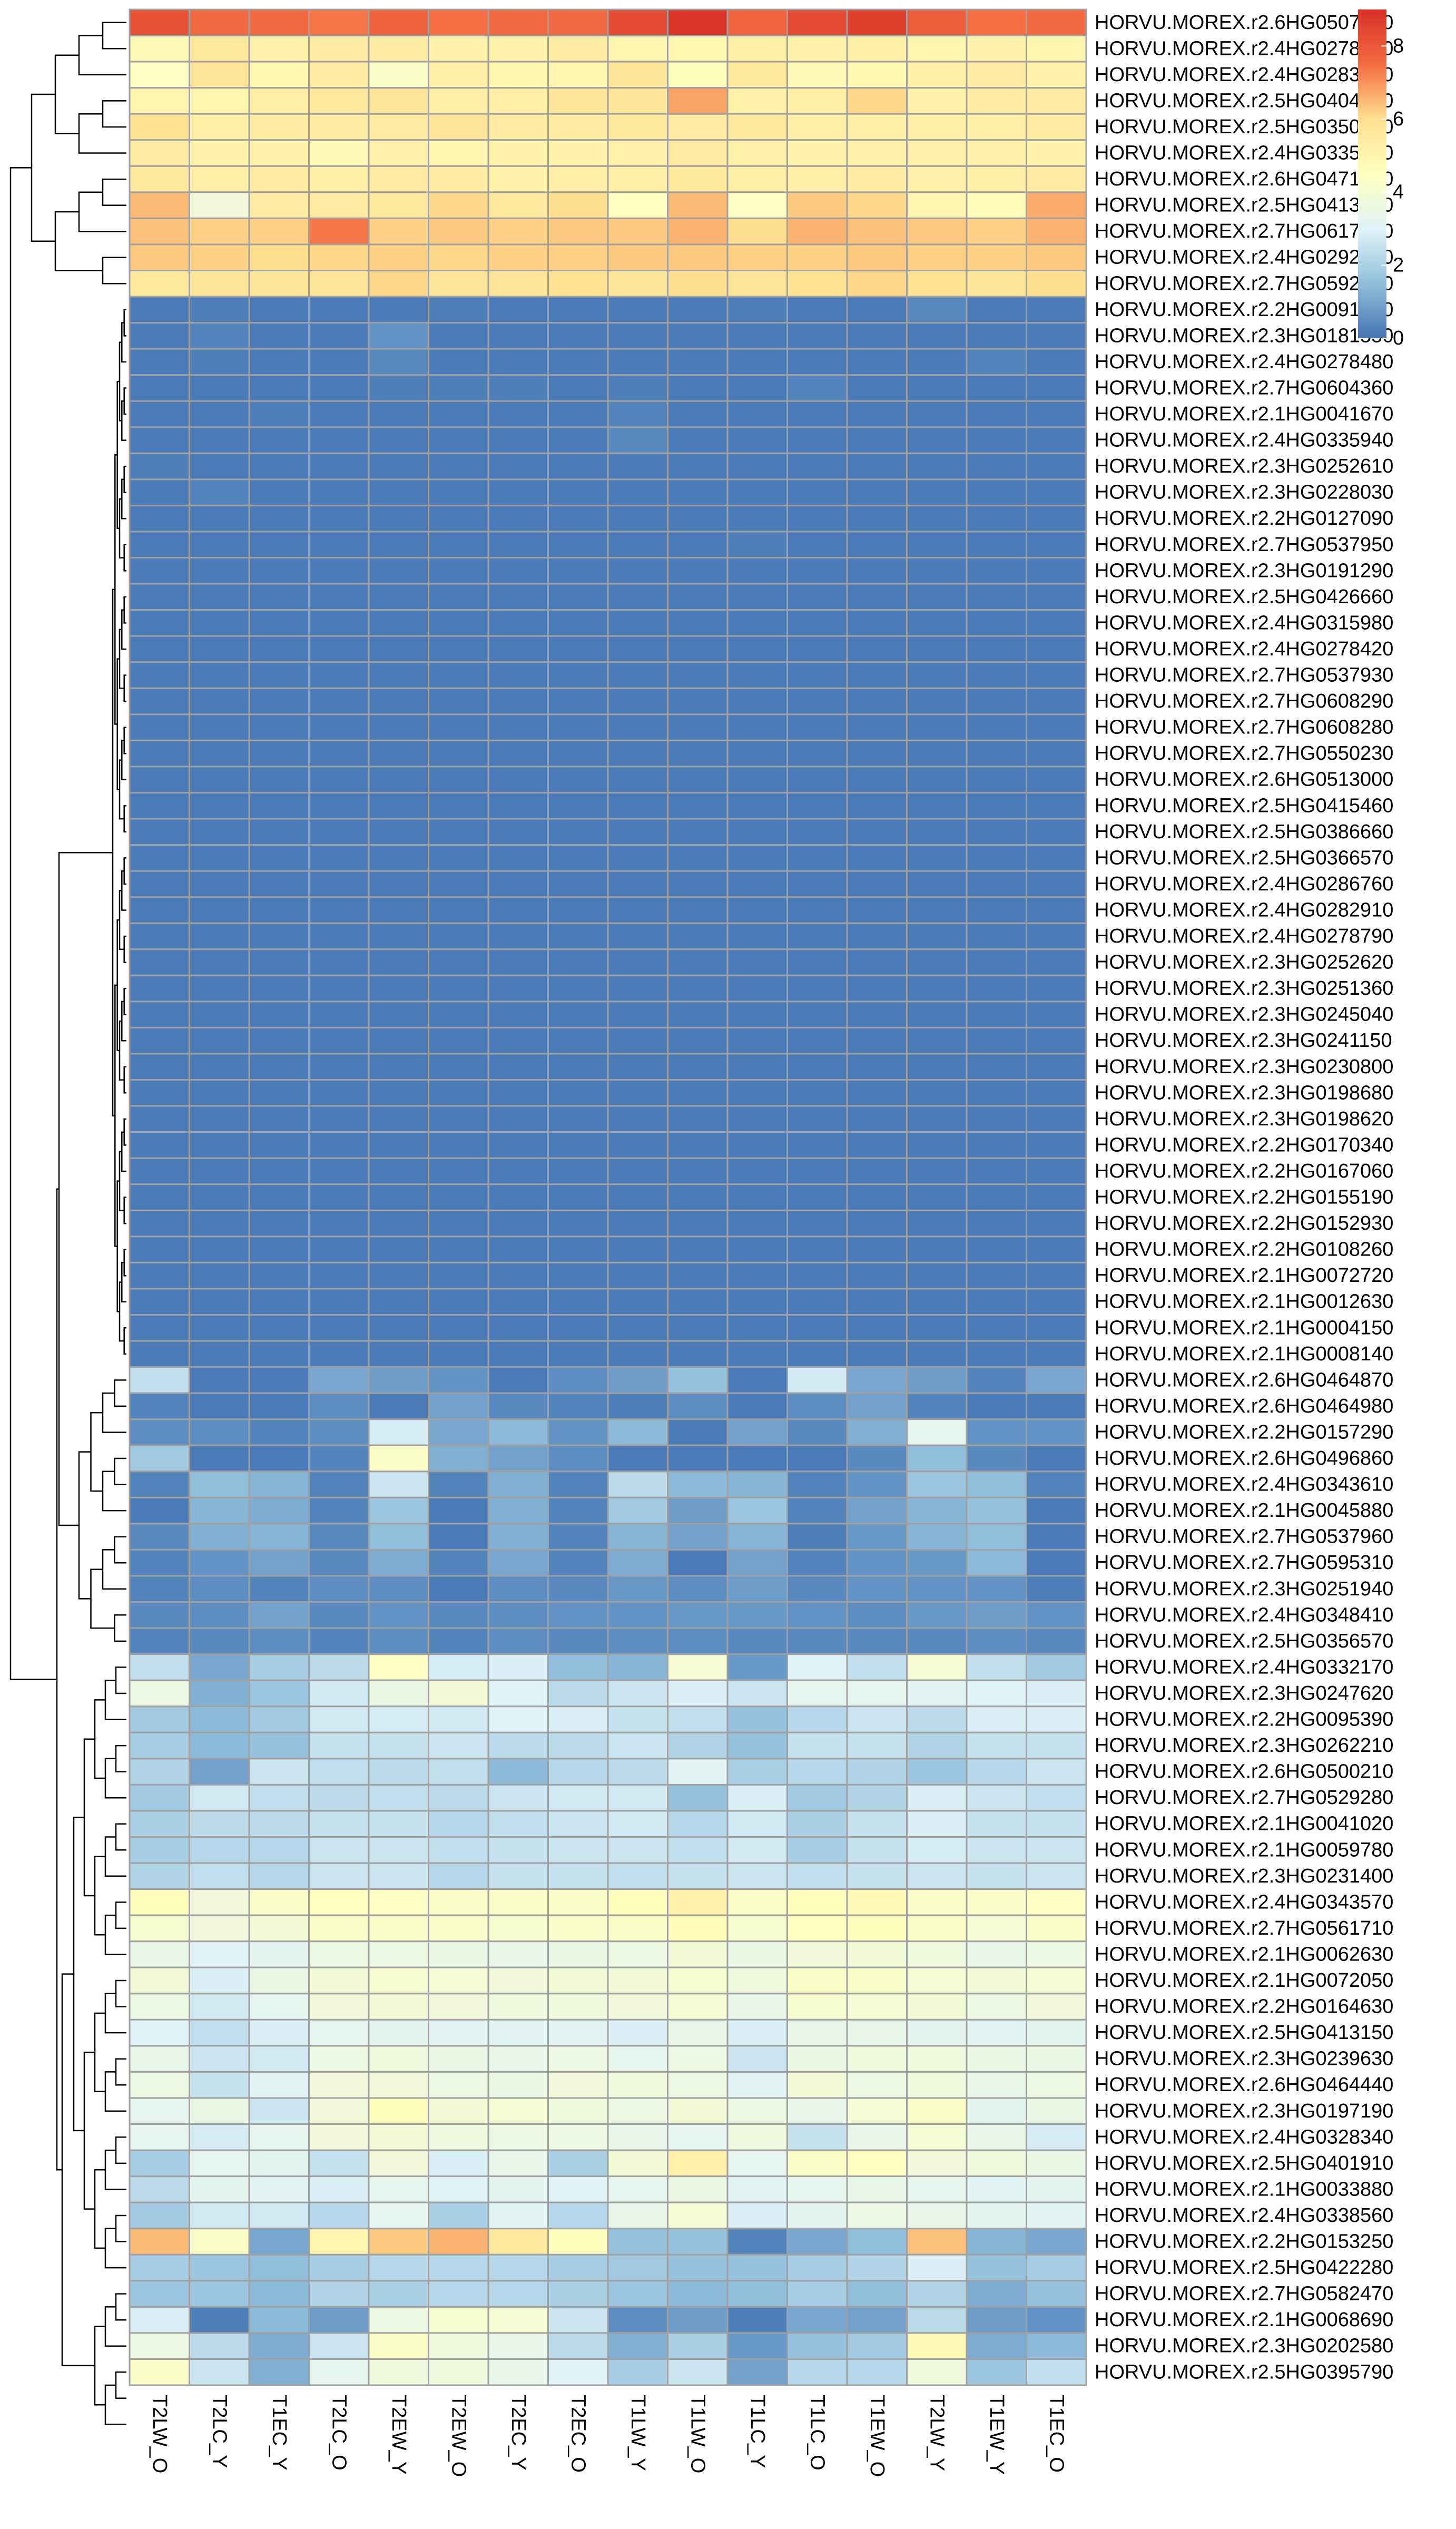 This screenshot has width=1456, height=2529. What do you see at coordinates (1244, 571) in the screenshot?
I see `row-label: HORVU.MOREX.r2.3HG0191290` at bounding box center [1244, 571].